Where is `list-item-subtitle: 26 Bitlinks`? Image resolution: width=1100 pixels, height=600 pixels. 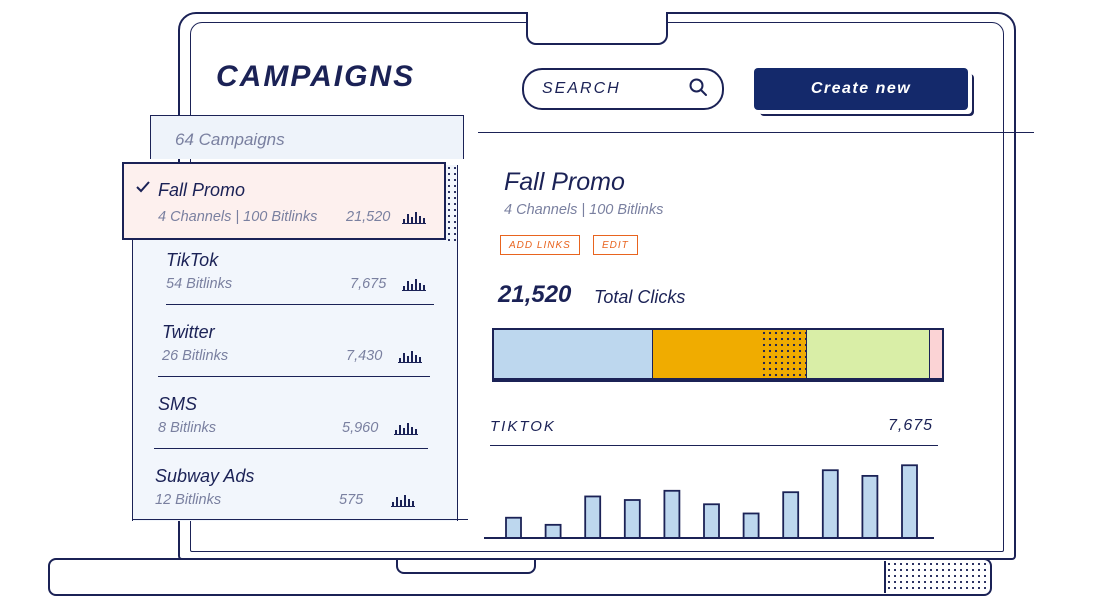
list-item-subtitle: 26 Bitlinks is located at coordinates (195, 356).